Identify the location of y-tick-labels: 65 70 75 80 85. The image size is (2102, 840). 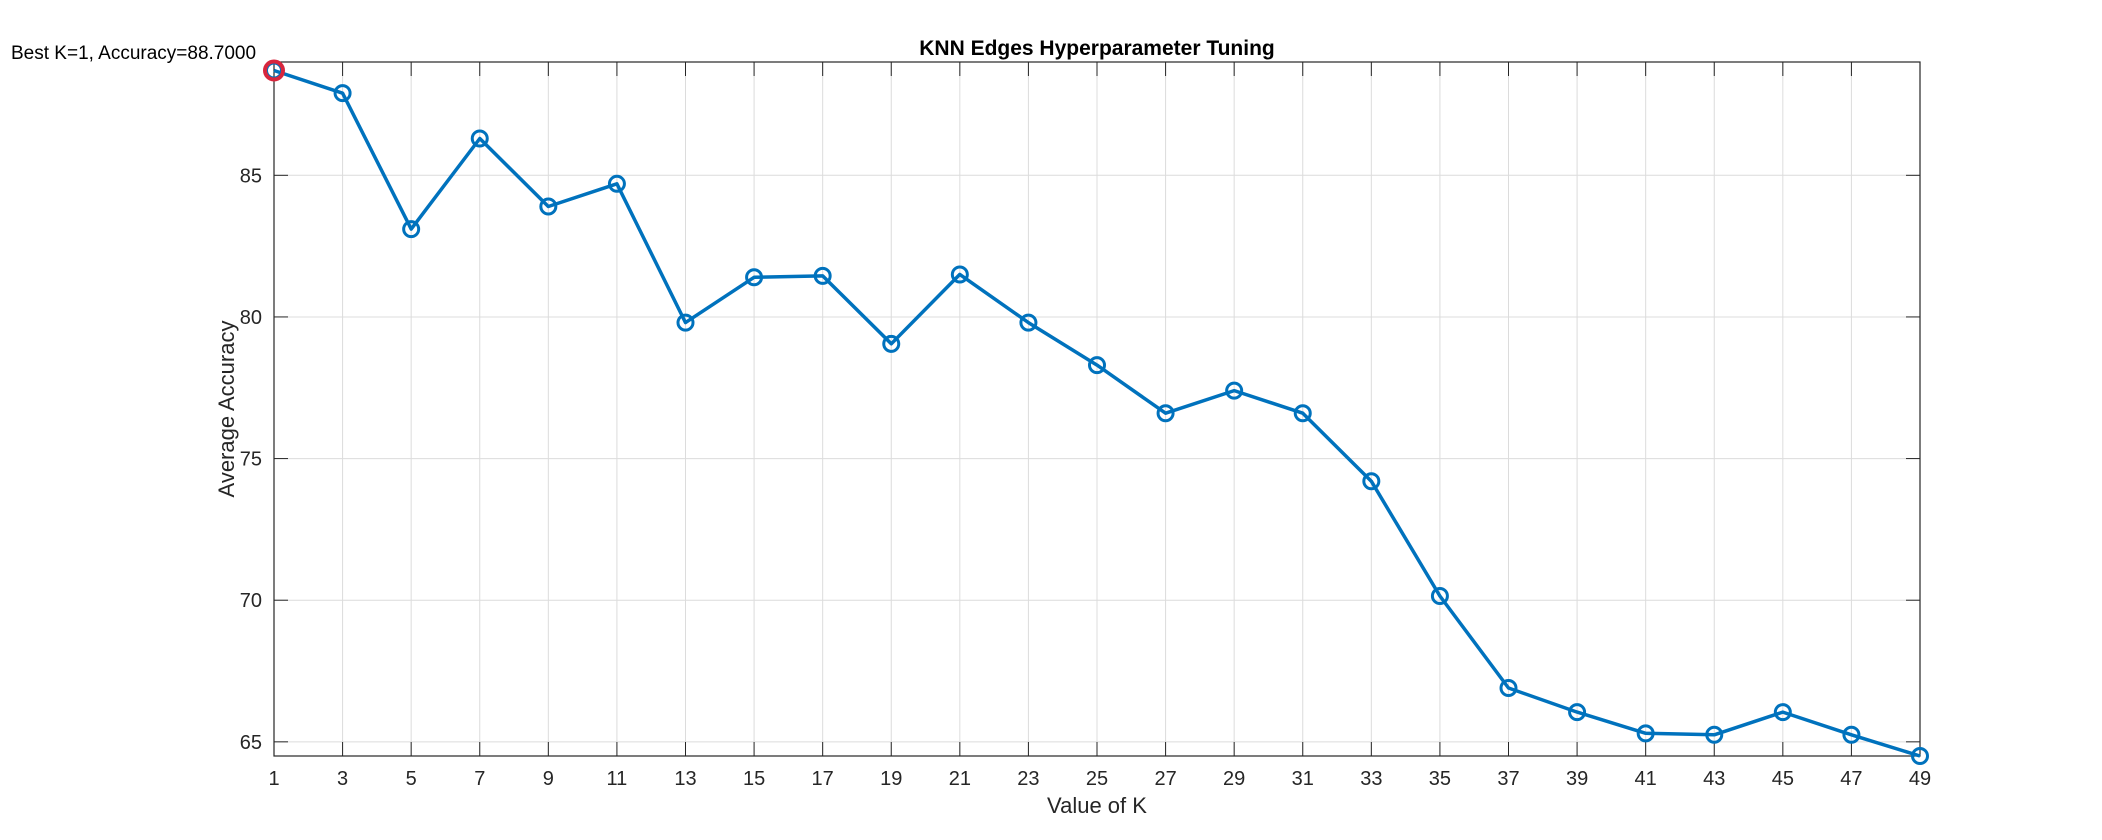
(251, 459).